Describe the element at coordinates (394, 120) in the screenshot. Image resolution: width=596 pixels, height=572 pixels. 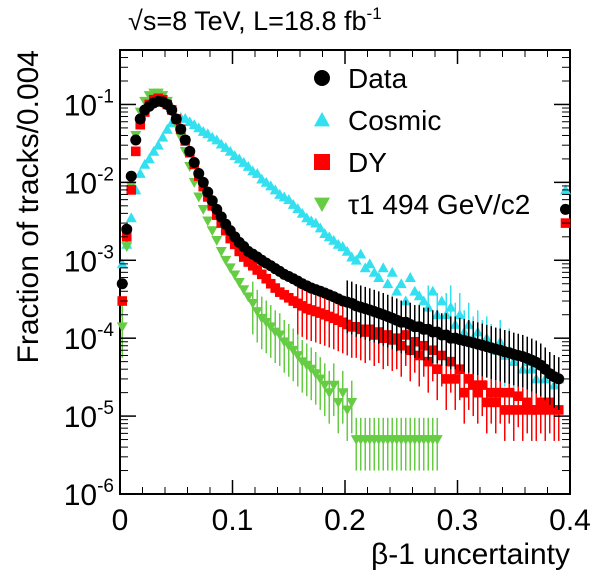
I see `legend-label: Cosmic` at that location.